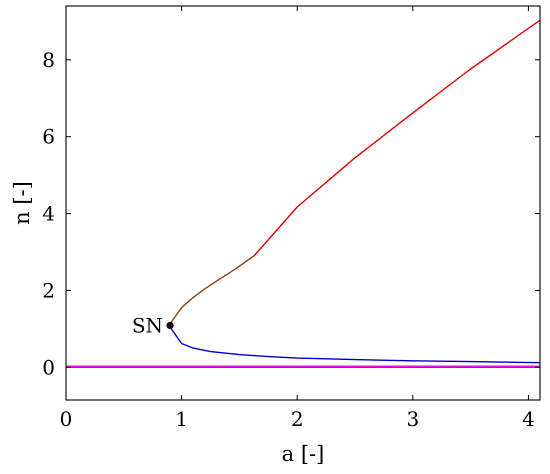 Image resolution: width=550 pixels, height=474 pixels. What do you see at coordinates (528, 419) in the screenshot?
I see `x-tick-label: 4` at bounding box center [528, 419].